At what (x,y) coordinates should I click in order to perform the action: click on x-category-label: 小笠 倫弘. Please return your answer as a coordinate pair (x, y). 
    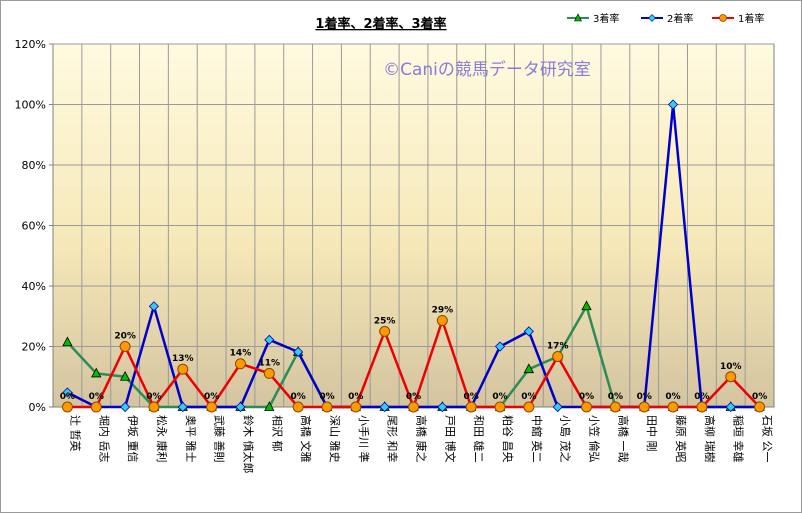
    Looking at the image, I should click on (595, 439).